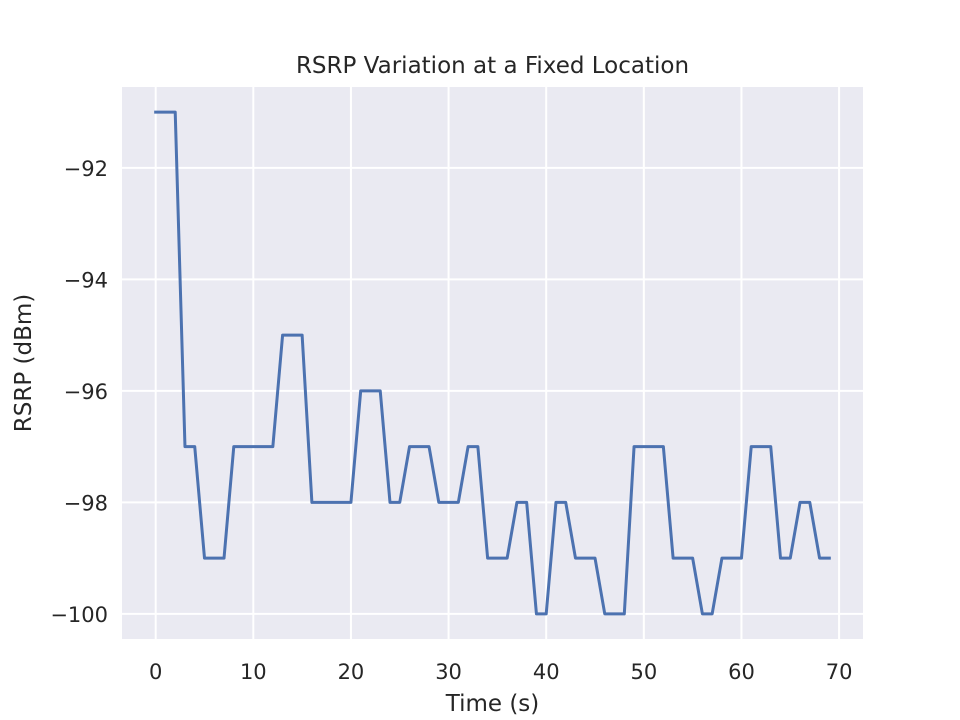 The image size is (960, 720). What do you see at coordinates (741, 672) in the screenshot?
I see `x-tick-label: 60` at bounding box center [741, 672].